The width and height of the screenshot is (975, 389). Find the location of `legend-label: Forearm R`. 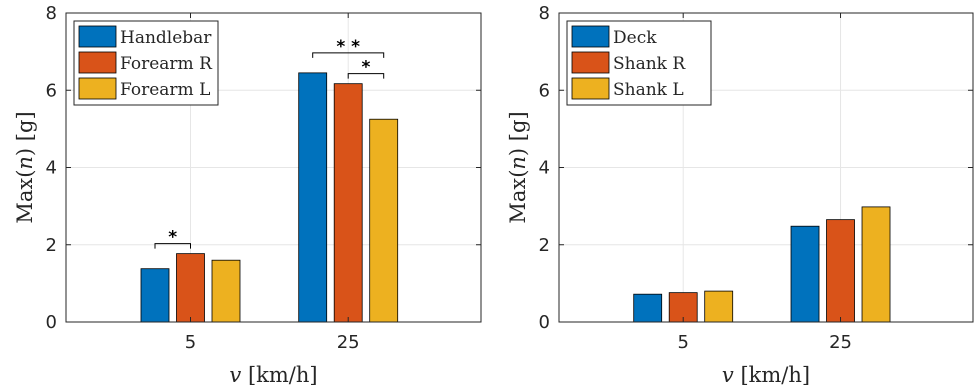

legend-label: Forearm R is located at coordinates (166, 64).